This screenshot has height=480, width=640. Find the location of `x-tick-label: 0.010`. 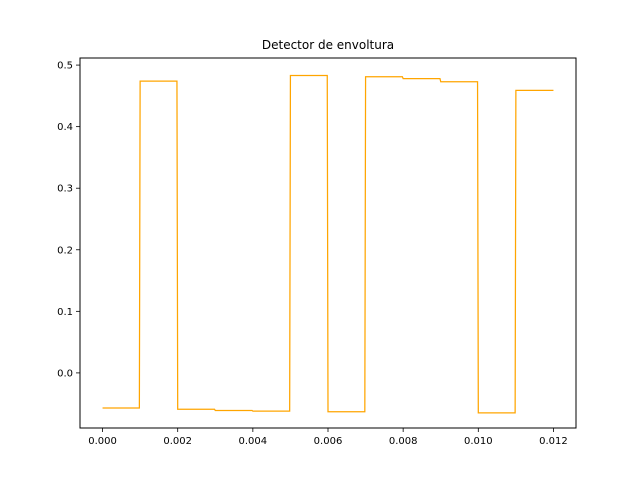

x-tick-label: 0.010 is located at coordinates (478, 441).